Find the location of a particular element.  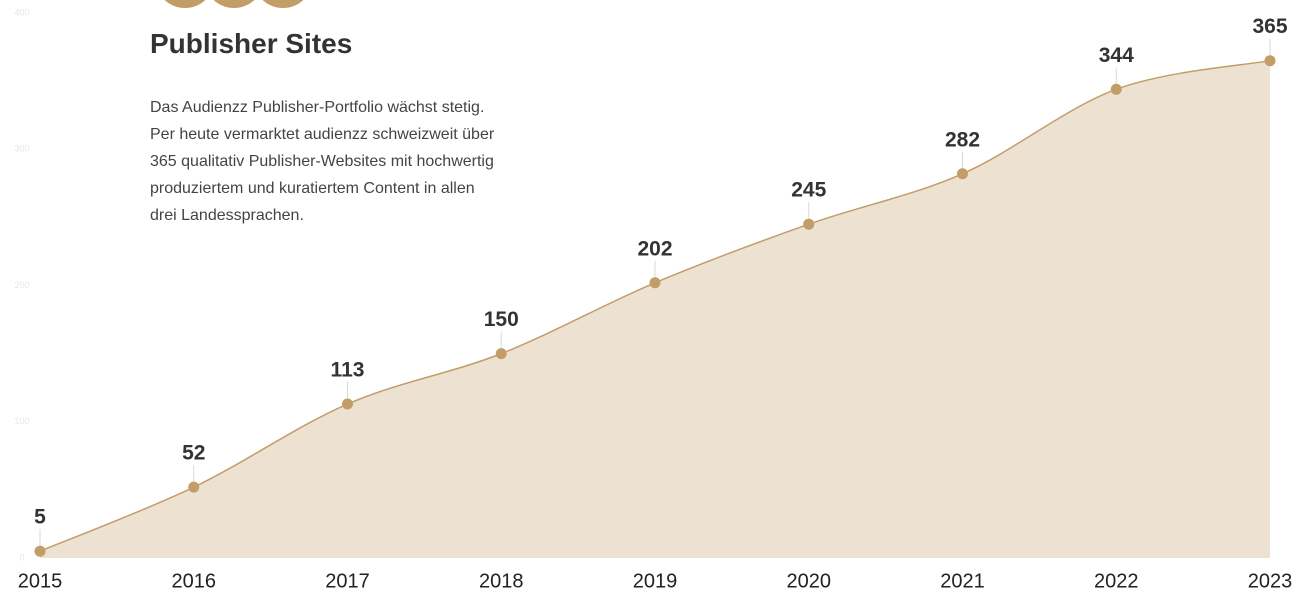

value-label: 52 is located at coordinates (193, 453).